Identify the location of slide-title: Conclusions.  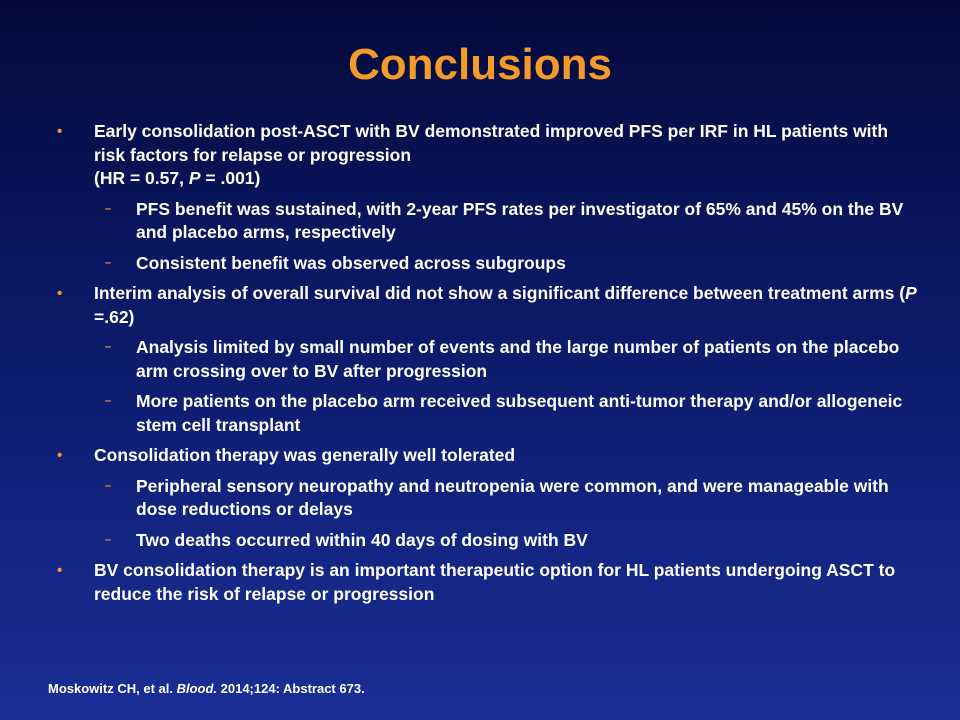
(480, 65).